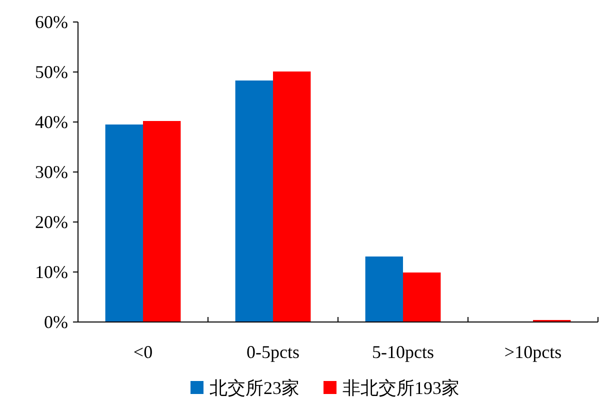  I want to click on y-tick-label: 60%, so click(51, 22).